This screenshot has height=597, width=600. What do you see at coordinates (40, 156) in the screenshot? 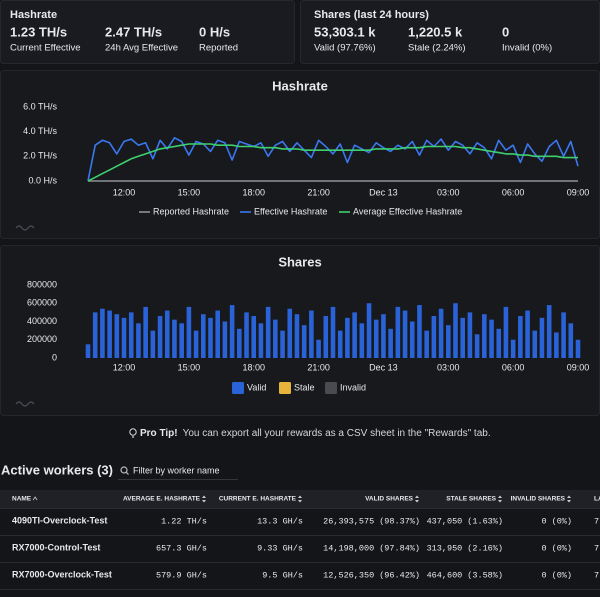
I see `y-tick-label: 2.0 TH/s` at bounding box center [40, 156].